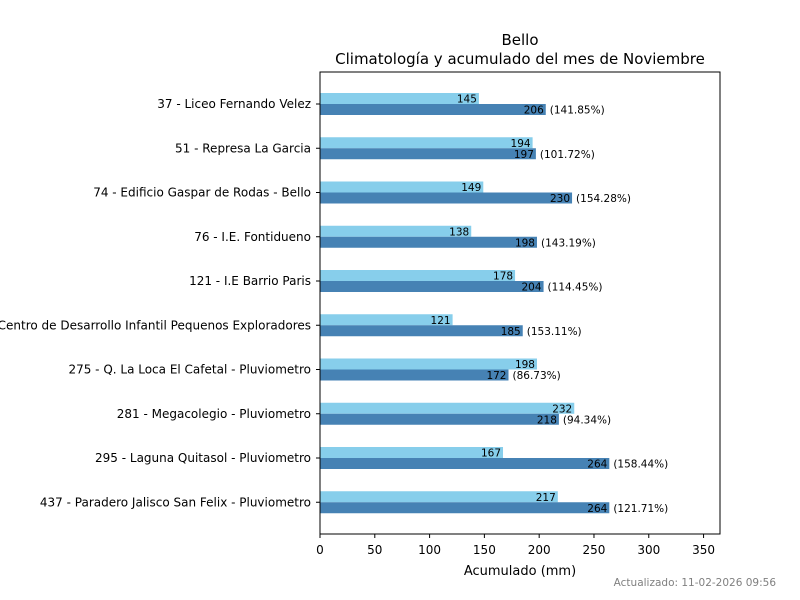 This screenshot has width=800, height=600. Describe the element at coordinates (491, 454) in the screenshot. I see `bar-value-label: 167` at that location.